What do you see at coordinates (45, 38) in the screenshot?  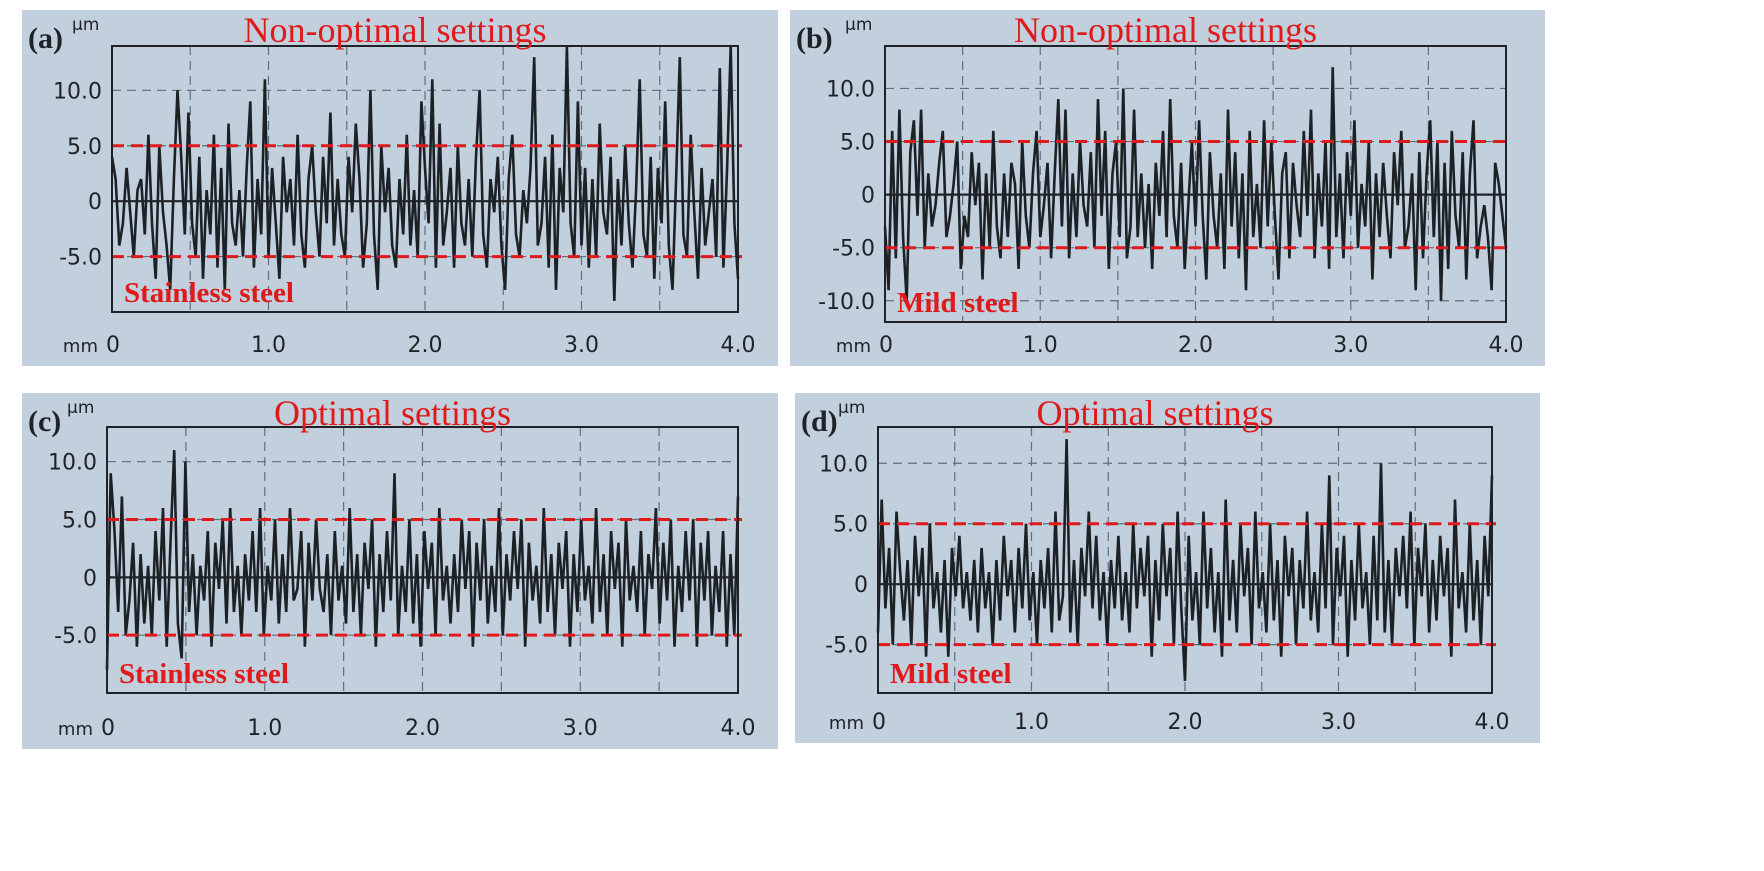 I see `panel-label: (a)` at bounding box center [45, 38].